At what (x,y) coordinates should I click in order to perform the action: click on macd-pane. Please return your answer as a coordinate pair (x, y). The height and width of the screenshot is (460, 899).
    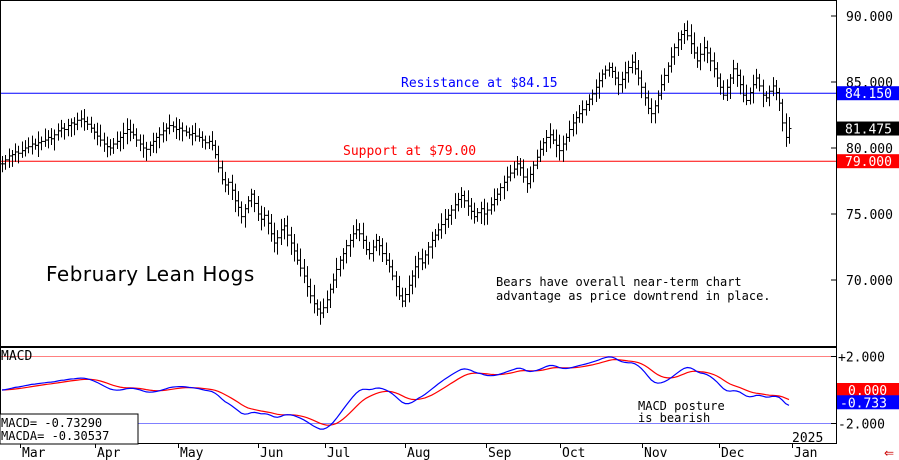
    Looking at the image, I should click on (418, 393).